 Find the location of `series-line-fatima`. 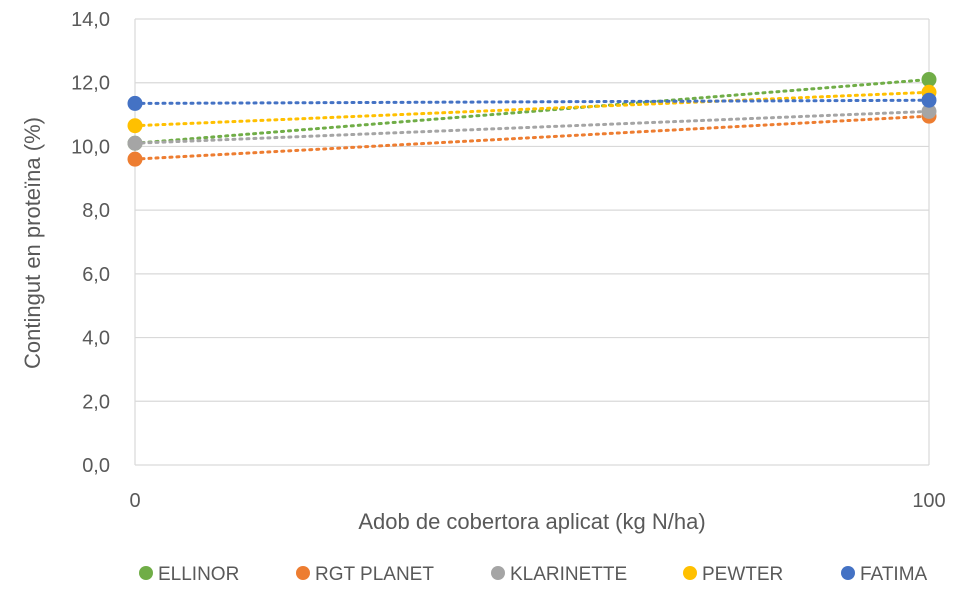

series-line-fatima is located at coordinates (532, 101).